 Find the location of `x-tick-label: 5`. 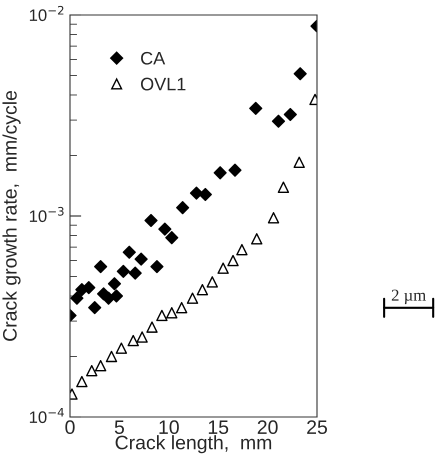

x-tick-label: 5 is located at coordinates (119, 427).